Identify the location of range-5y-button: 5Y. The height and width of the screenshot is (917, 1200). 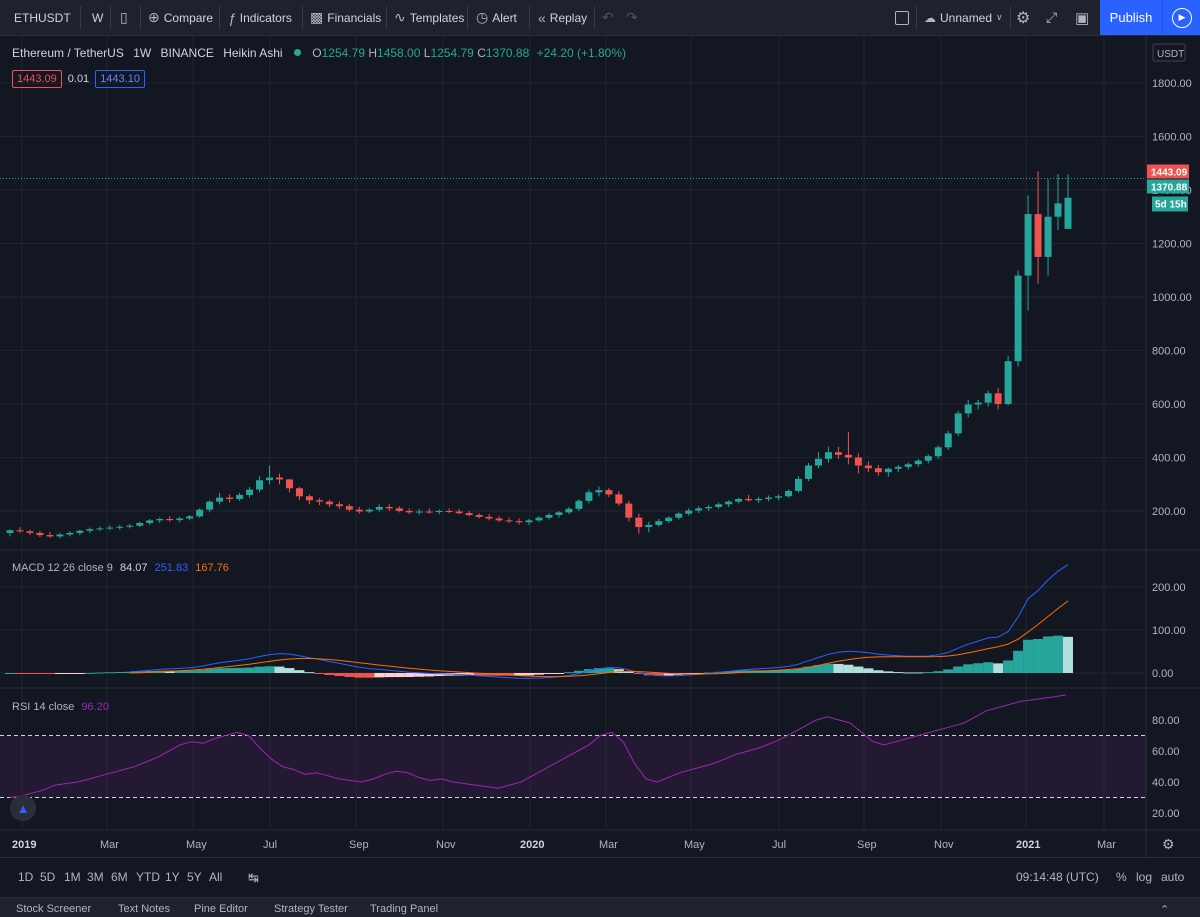
(194, 877).